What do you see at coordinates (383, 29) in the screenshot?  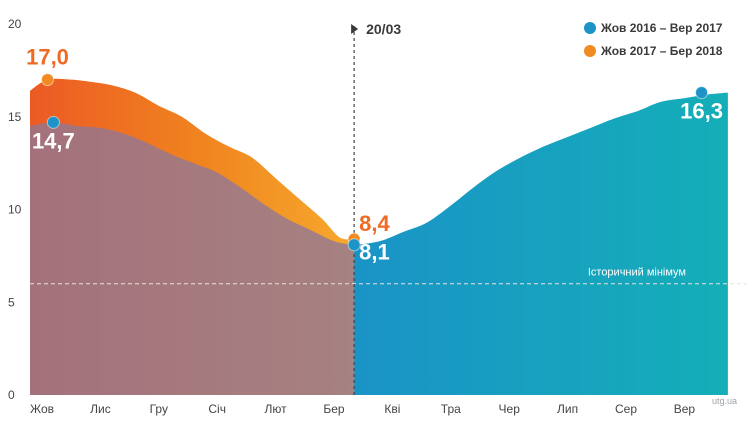 I see `date-marker-label: 20/03` at bounding box center [383, 29].